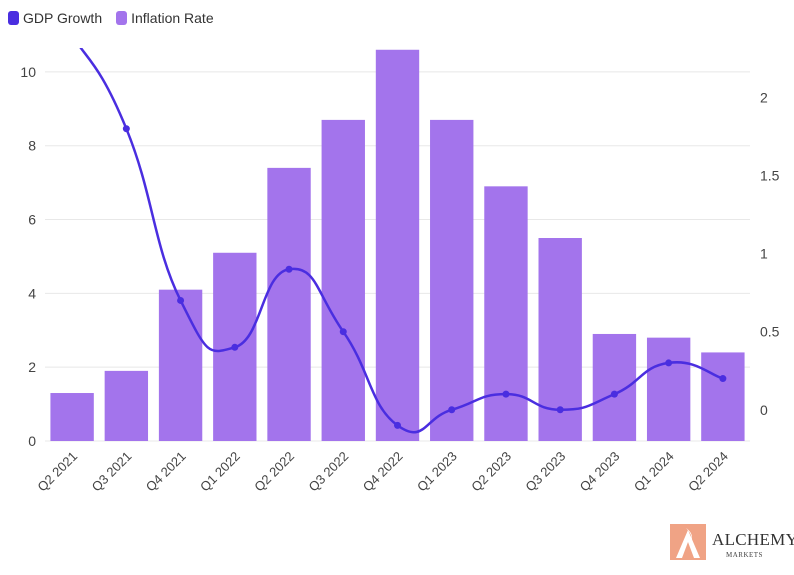  What do you see at coordinates (329, 472) in the screenshot?
I see `x-tick-label: Q3 2022` at bounding box center [329, 472].